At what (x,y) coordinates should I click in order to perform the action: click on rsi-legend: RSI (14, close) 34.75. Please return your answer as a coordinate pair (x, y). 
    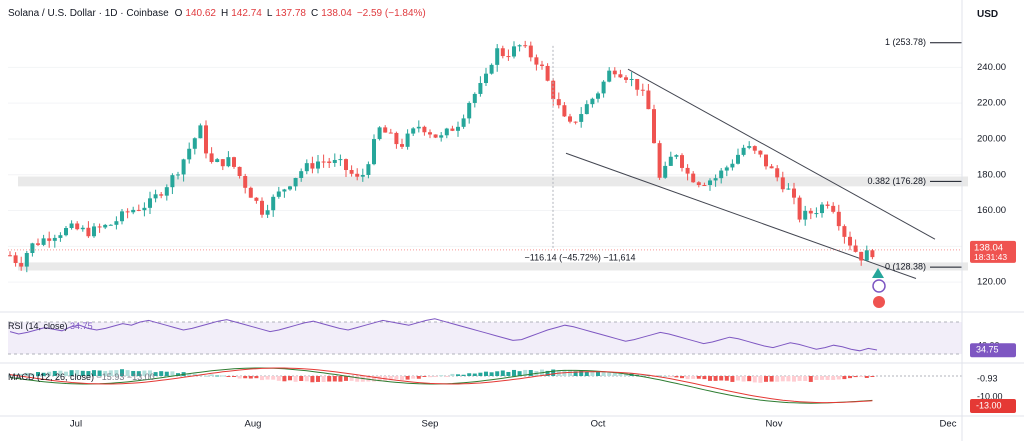
    Looking at the image, I should click on (50, 326).